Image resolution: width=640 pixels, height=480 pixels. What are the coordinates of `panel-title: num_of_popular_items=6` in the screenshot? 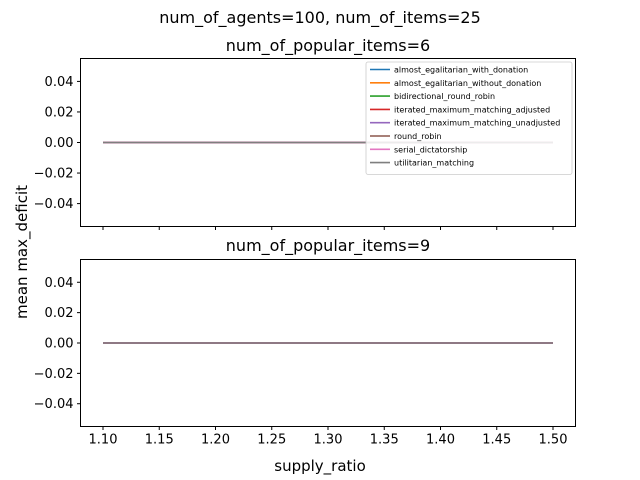 It's located at (328, 46).